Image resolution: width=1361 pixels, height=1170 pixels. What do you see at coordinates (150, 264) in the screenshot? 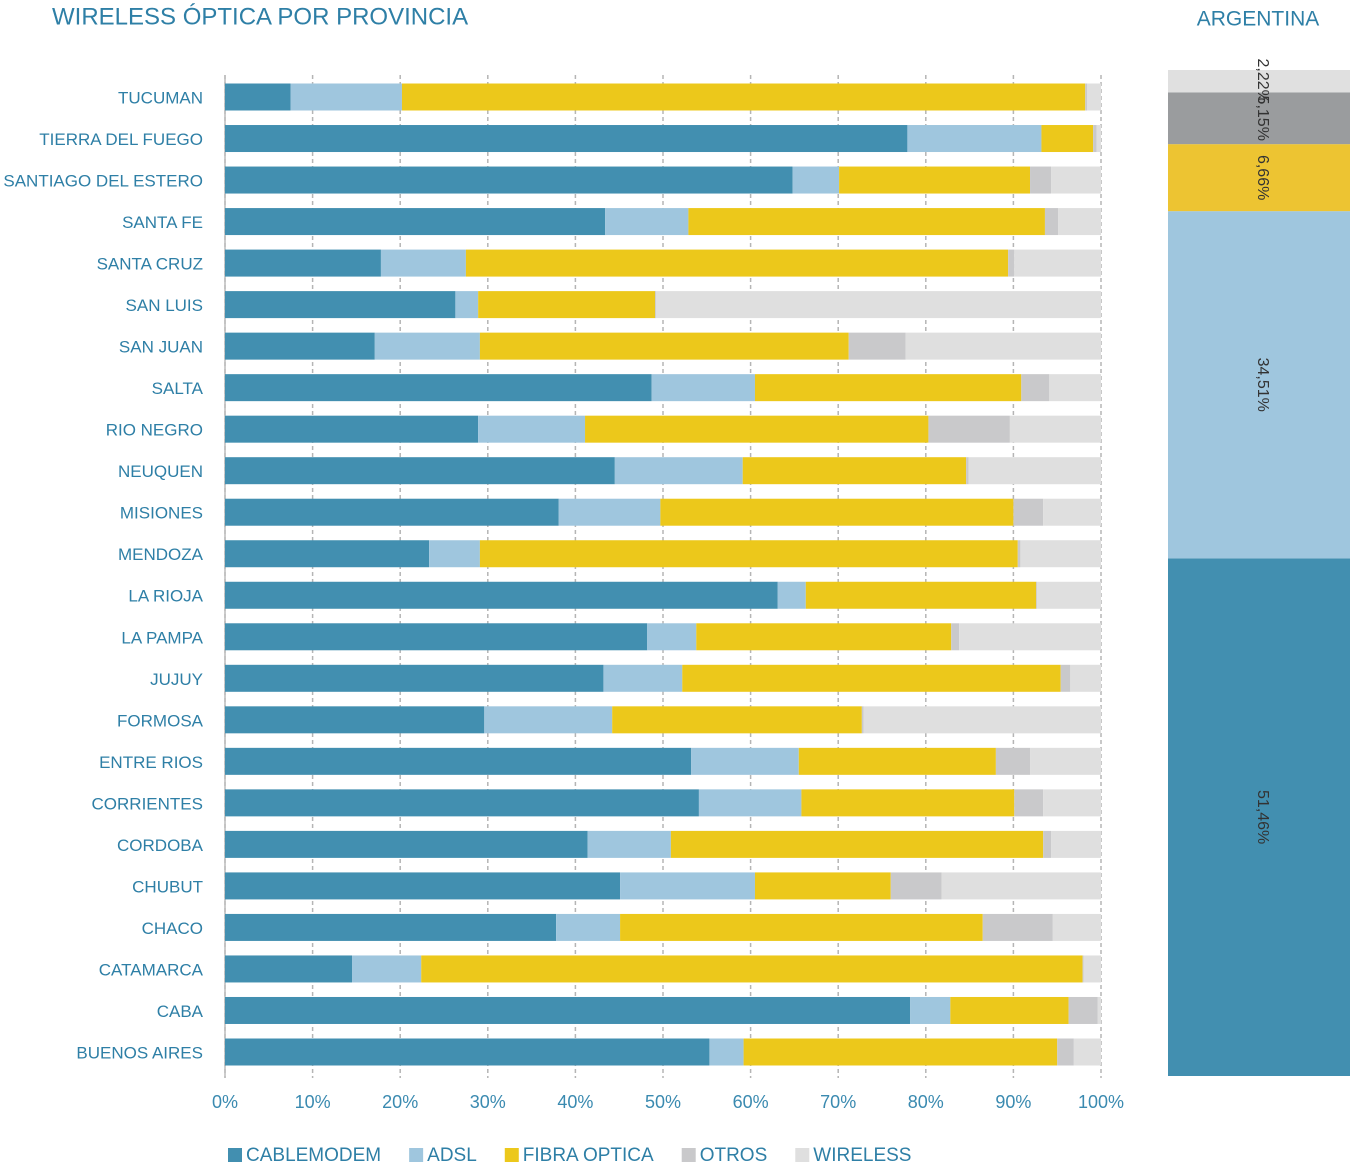
I see `y-tick-label: SANTA CRUZ` at bounding box center [150, 264].